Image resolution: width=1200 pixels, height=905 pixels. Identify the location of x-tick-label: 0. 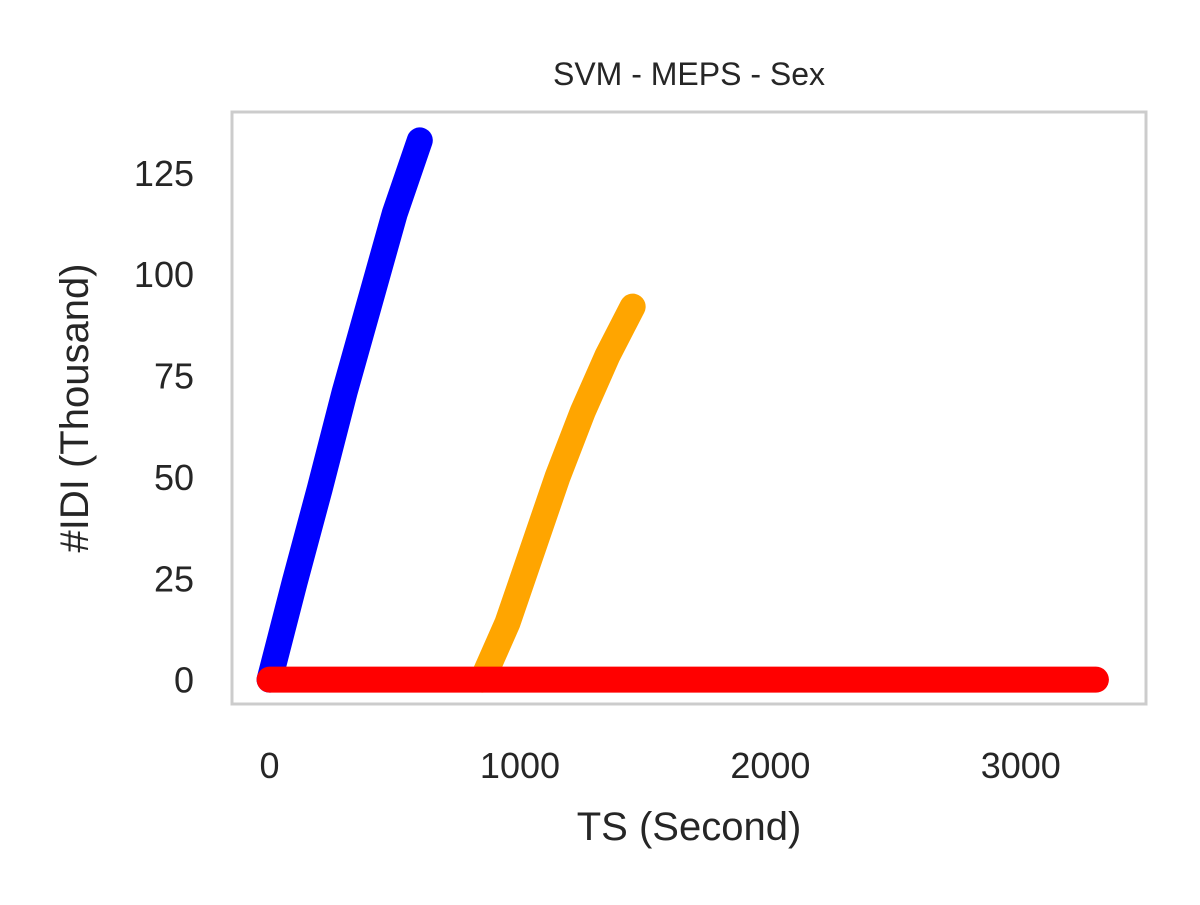
(270, 765).